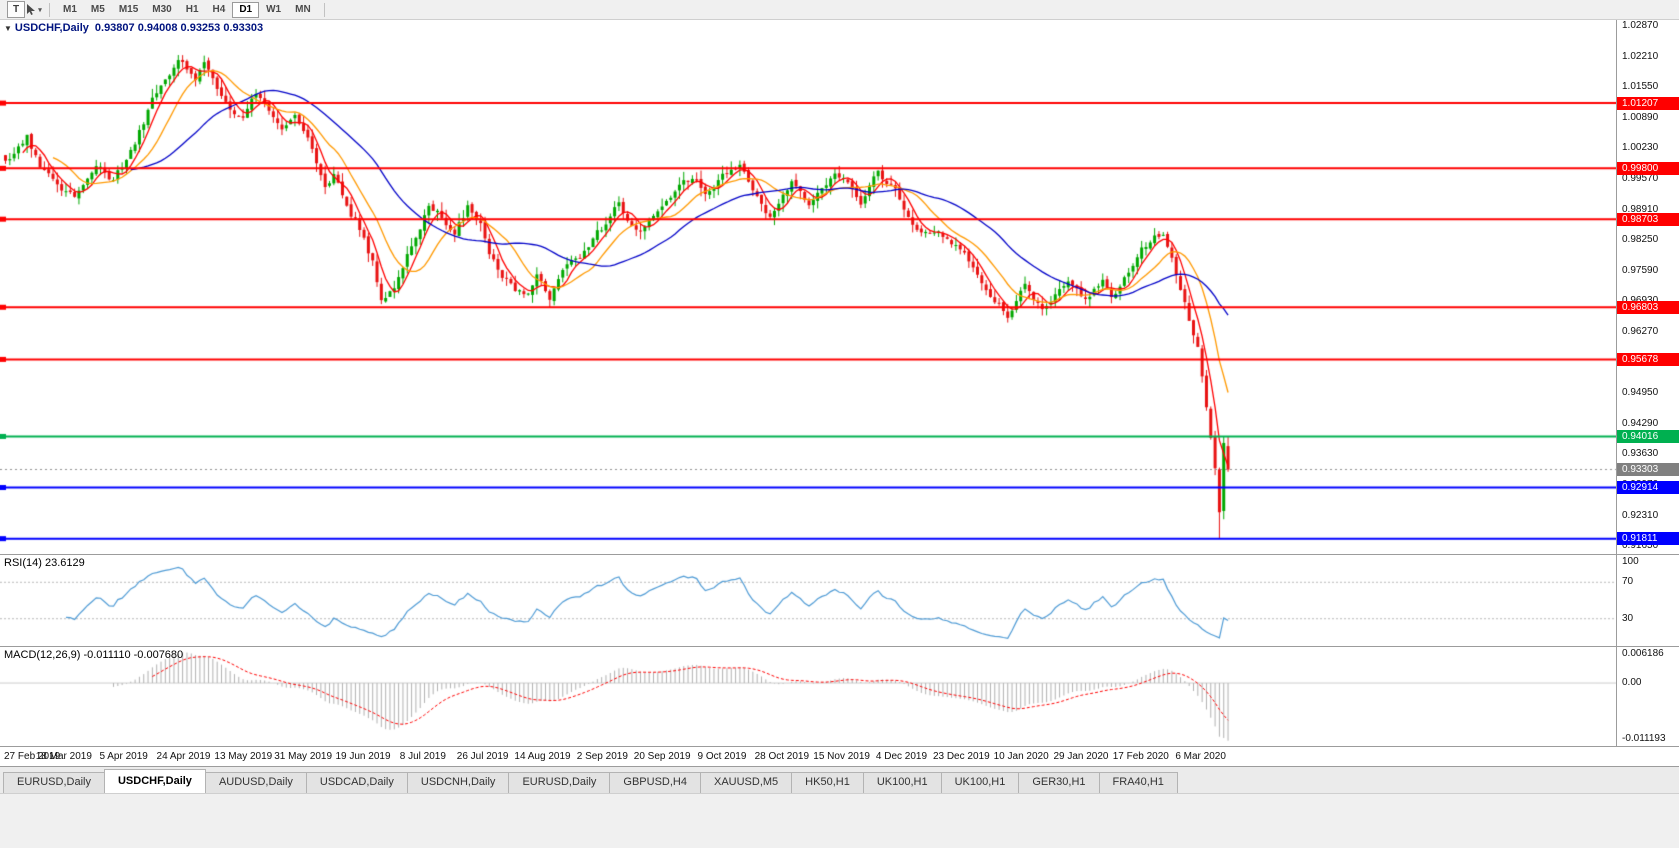 The image size is (1679, 848). What do you see at coordinates (192, 10) in the screenshot?
I see `timeframe-h1: H1` at bounding box center [192, 10].